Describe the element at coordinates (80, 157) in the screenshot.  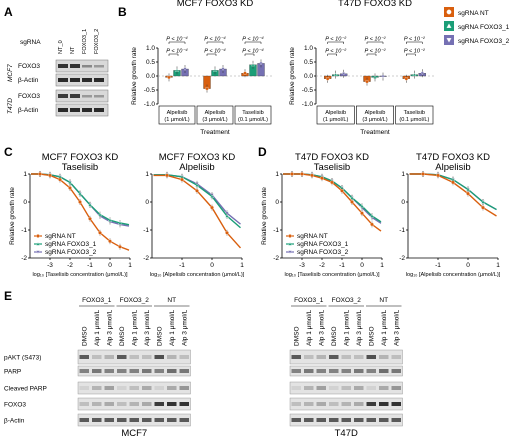
I see `chart-title: MCF7 FOXO3 KD` at that location.